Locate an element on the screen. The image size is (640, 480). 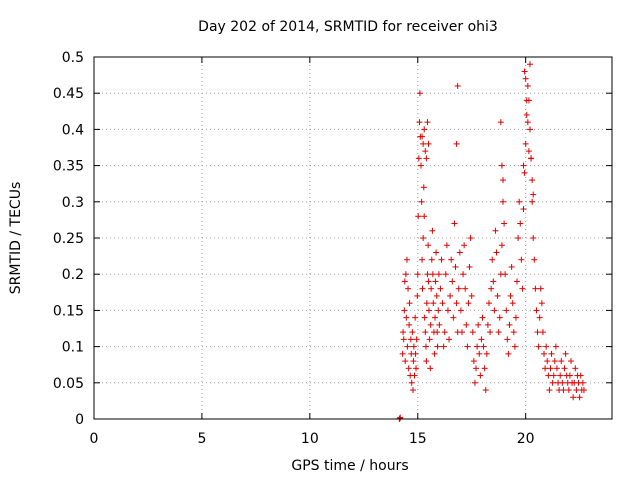
y-tick-label: 0.15 is located at coordinates (68, 311).